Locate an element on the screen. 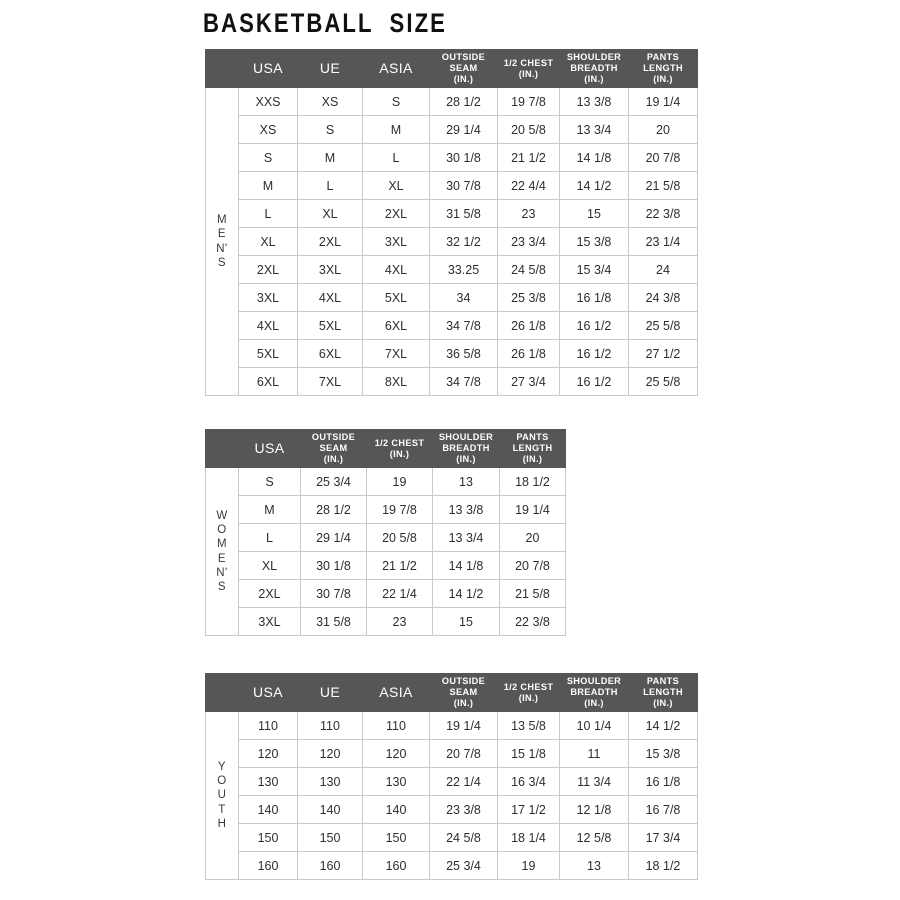  table-cell: 20 5/8 is located at coordinates (399, 537).